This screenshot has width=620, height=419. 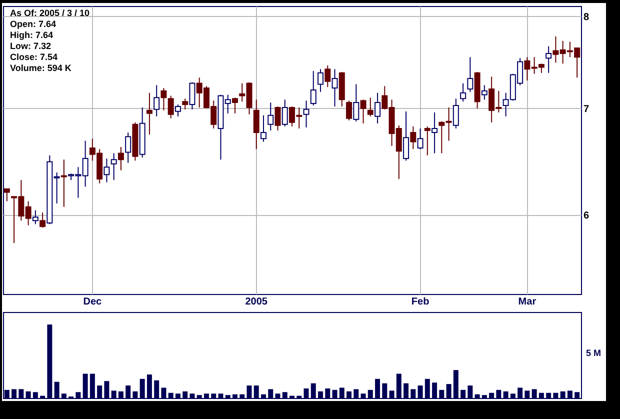 I want to click on x-tick-label: 2005, so click(x=256, y=302).